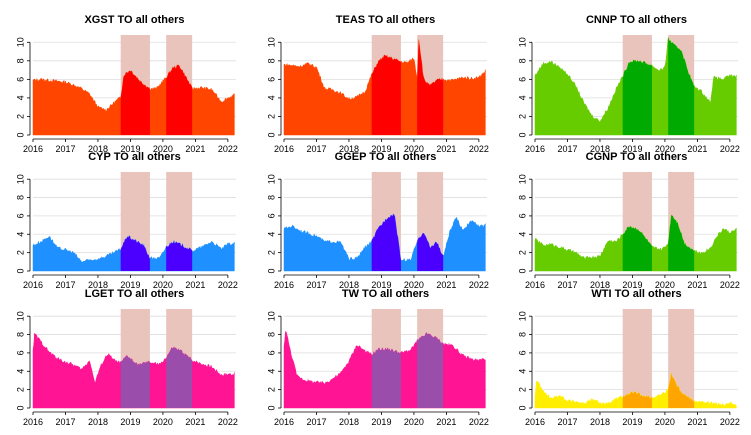 This screenshot has width=751, height=435. Describe the element at coordinates (385, 294) in the screenshot. I see `panel-title: TW TO all others` at that location.